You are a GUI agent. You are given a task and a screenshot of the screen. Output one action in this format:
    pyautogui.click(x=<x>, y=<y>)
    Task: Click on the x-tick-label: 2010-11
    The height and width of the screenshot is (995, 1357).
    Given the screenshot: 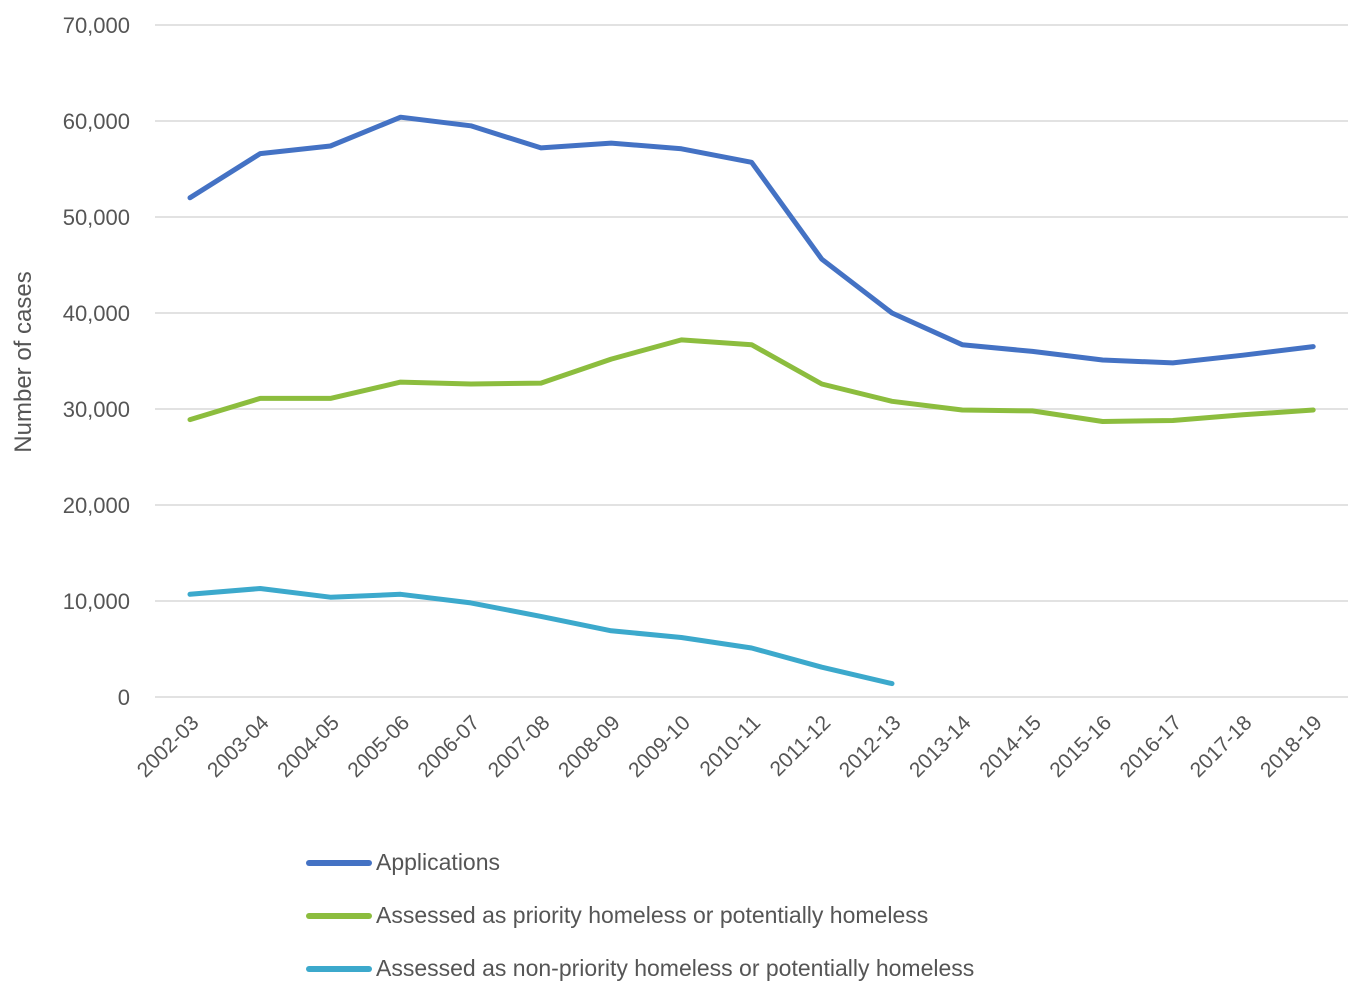 What is the action you would take?
    pyautogui.click(x=730, y=746)
    